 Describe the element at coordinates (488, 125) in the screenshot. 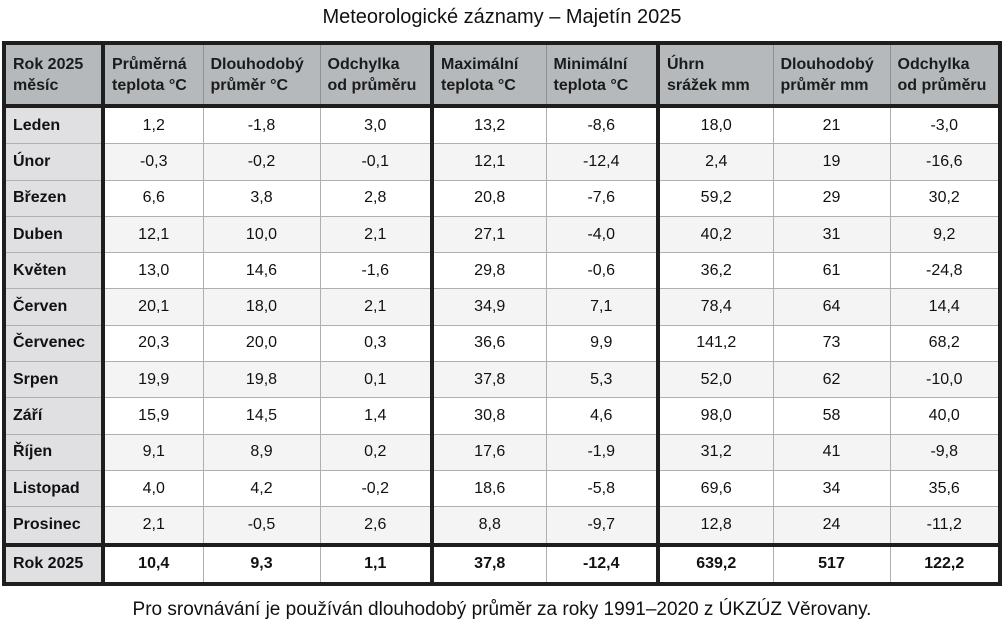

I see `table-cell: 13,2` at that location.